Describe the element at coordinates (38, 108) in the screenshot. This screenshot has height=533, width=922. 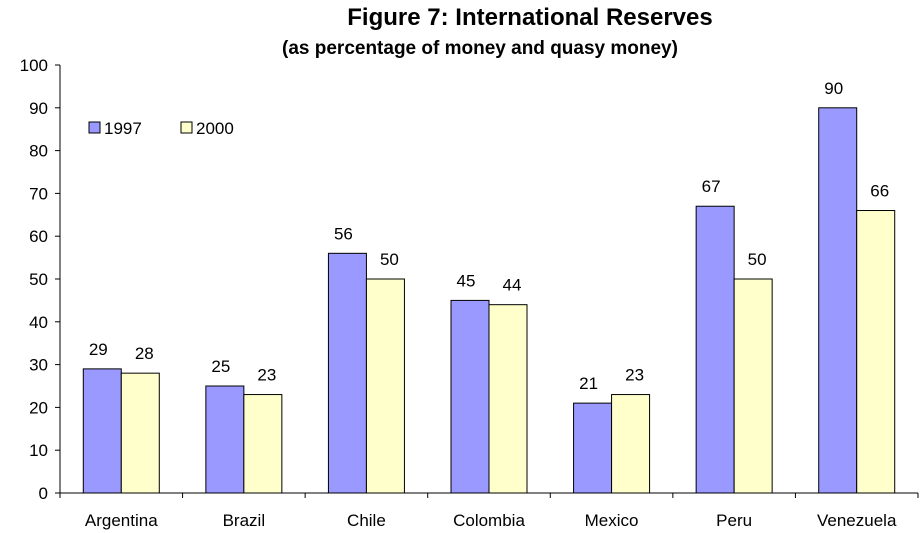
I see `y-tick-label: 90` at that location.